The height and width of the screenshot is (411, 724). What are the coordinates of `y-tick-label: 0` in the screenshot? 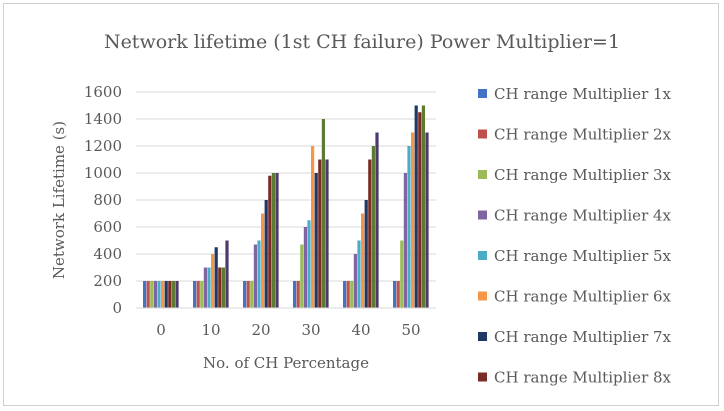 It's located at (117, 308).